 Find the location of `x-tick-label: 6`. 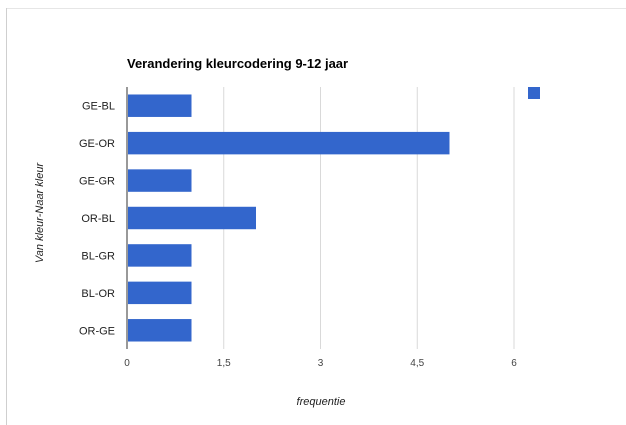

x-tick-label: 6 is located at coordinates (514, 363).